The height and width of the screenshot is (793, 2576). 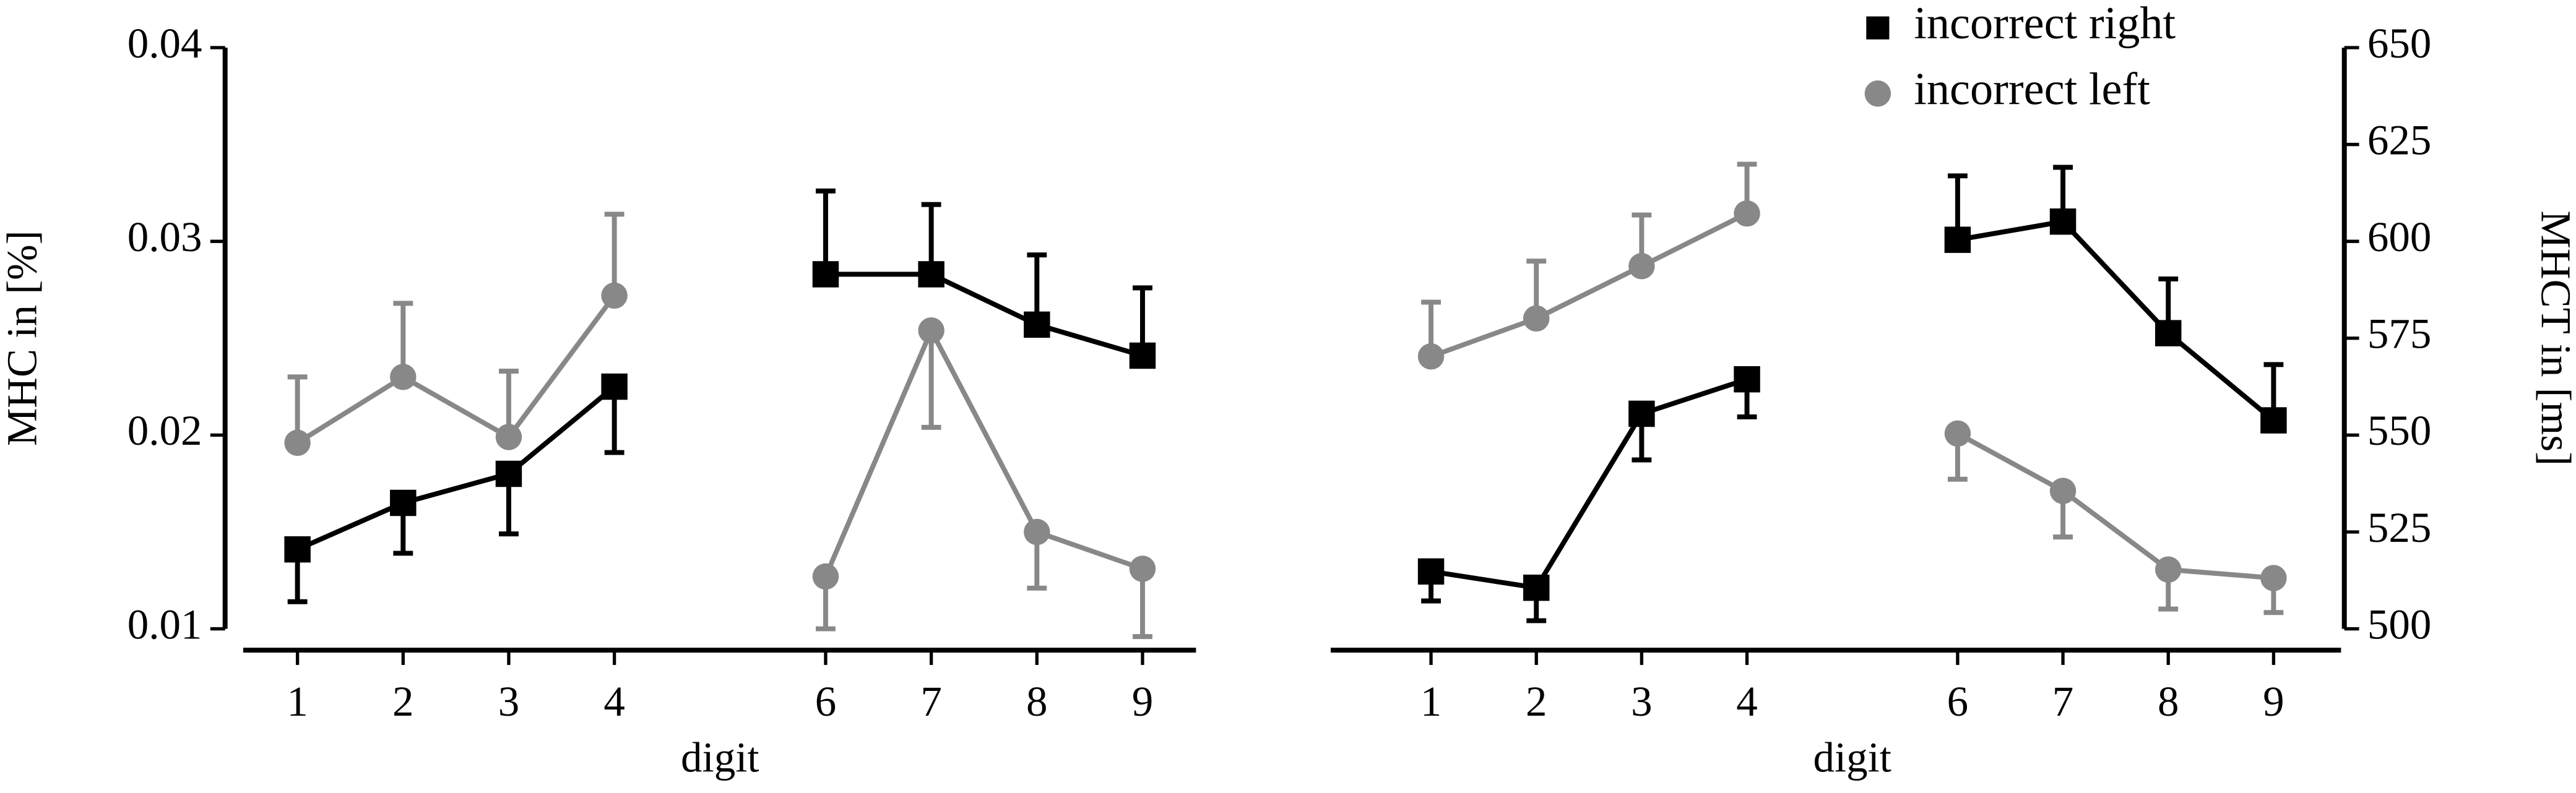 What do you see at coordinates (2045, 24) in the screenshot?
I see `legend-label: incorrect right` at bounding box center [2045, 24].